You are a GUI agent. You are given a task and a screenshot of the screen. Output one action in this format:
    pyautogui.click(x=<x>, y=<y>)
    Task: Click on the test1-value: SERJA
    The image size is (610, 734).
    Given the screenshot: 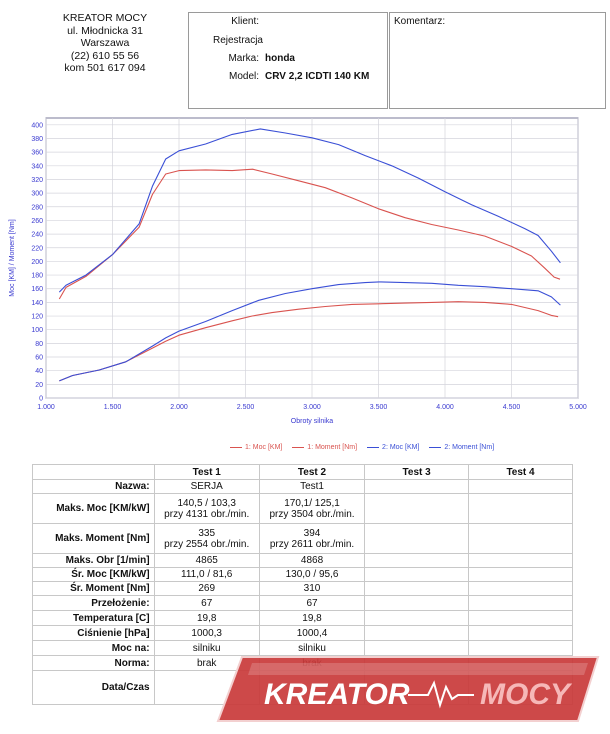 What is the action you would take?
    pyautogui.click(x=206, y=486)
    